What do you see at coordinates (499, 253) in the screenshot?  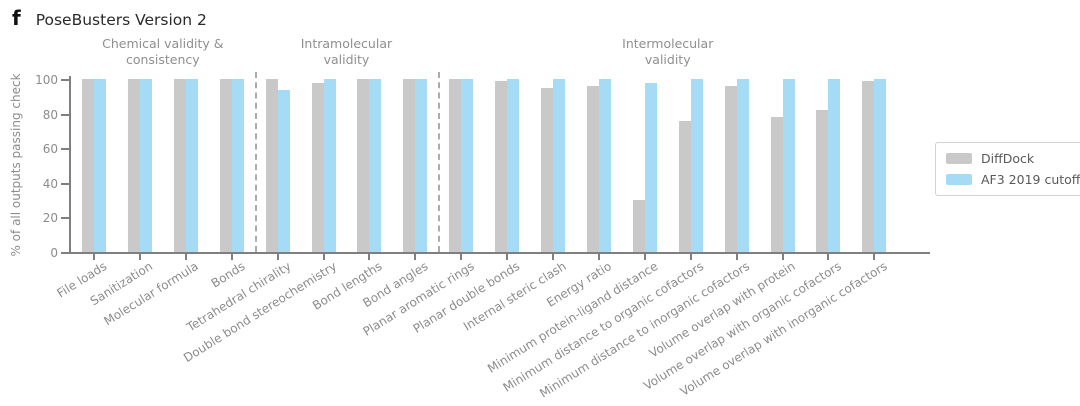 I see `x-axis-spine` at bounding box center [499, 253].